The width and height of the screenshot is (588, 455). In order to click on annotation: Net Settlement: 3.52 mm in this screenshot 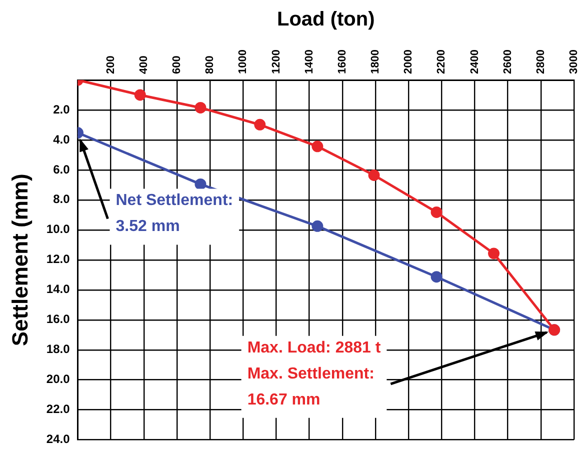, I will do `click(175, 214)`.